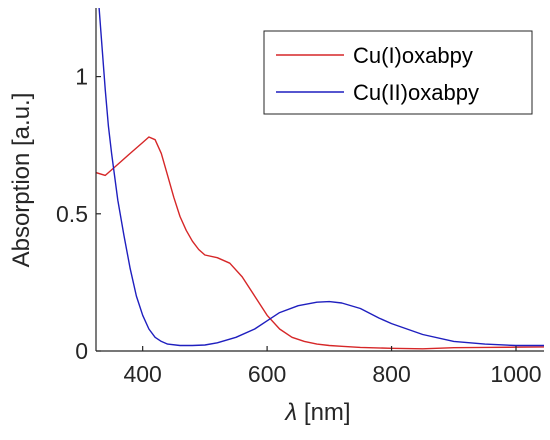 This screenshot has width=550, height=440. Describe the element at coordinates (515, 374) in the screenshot. I see `x-tick-label-1000: 1000` at that location.